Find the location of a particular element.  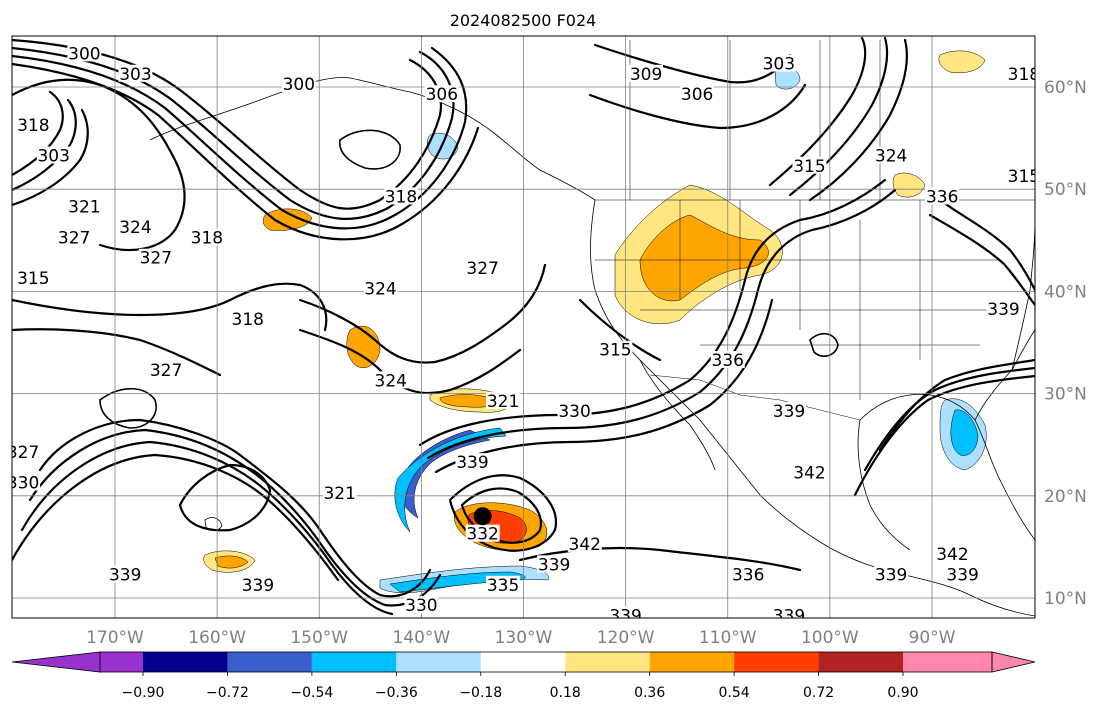

contour-label: 332 is located at coordinates (482, 534).